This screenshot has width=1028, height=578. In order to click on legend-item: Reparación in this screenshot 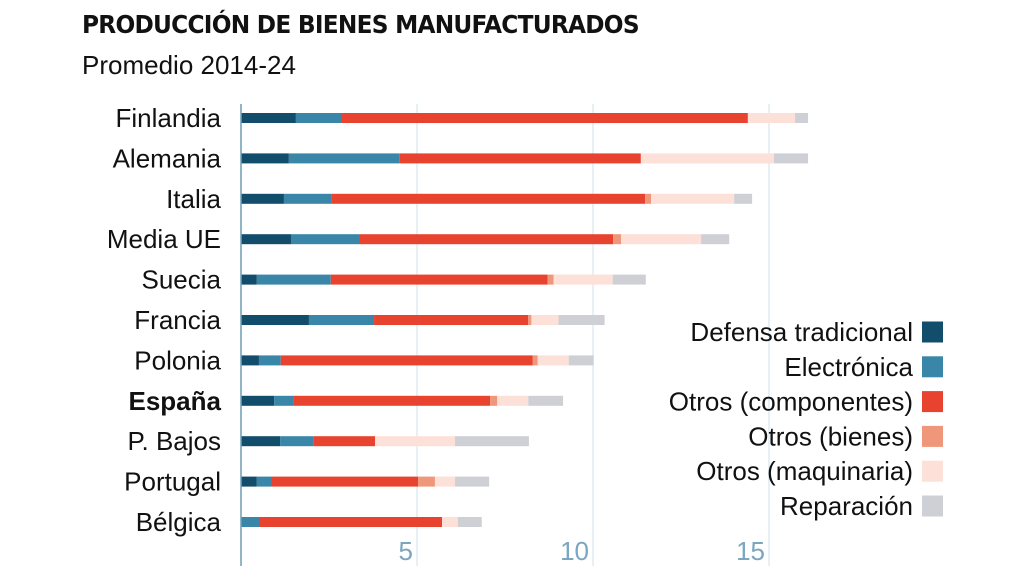, I will do `click(861, 506)`.